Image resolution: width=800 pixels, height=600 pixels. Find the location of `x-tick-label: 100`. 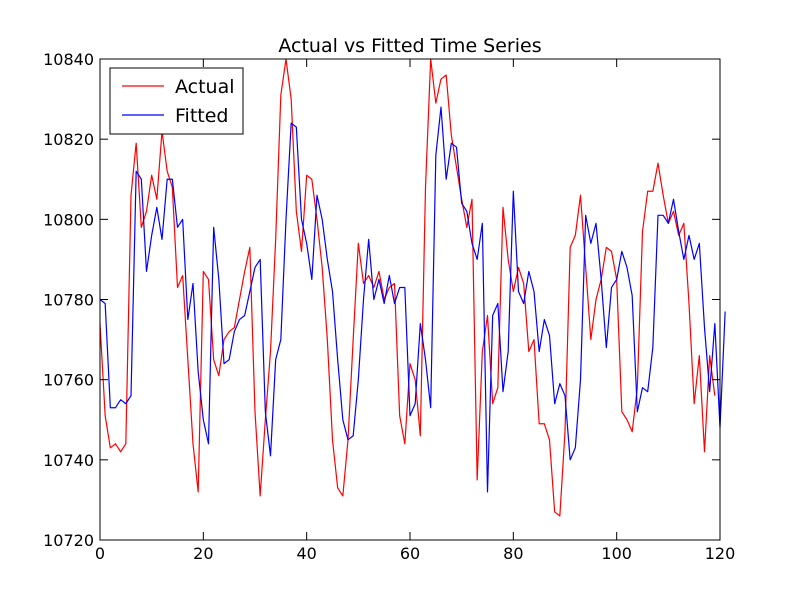

x-tick-label: 100 is located at coordinates (616, 553).